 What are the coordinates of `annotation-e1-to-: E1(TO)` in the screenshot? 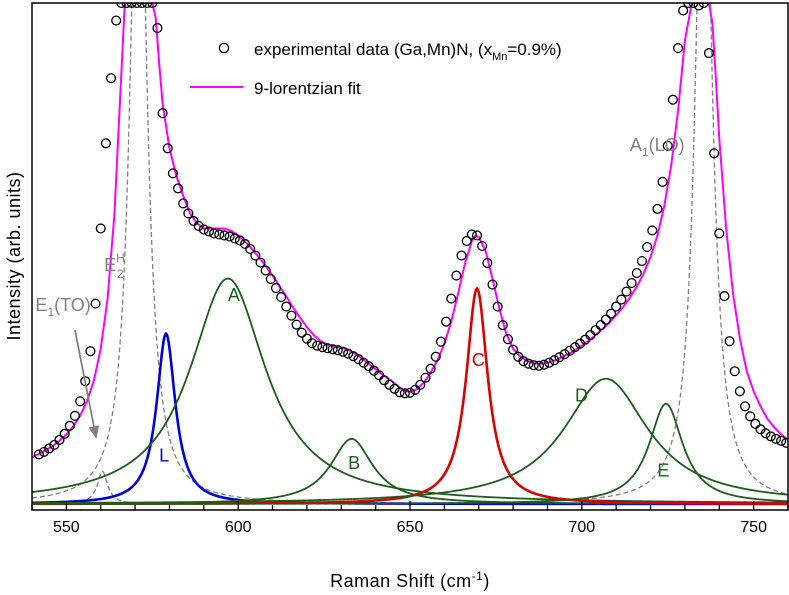 It's located at (62, 307).